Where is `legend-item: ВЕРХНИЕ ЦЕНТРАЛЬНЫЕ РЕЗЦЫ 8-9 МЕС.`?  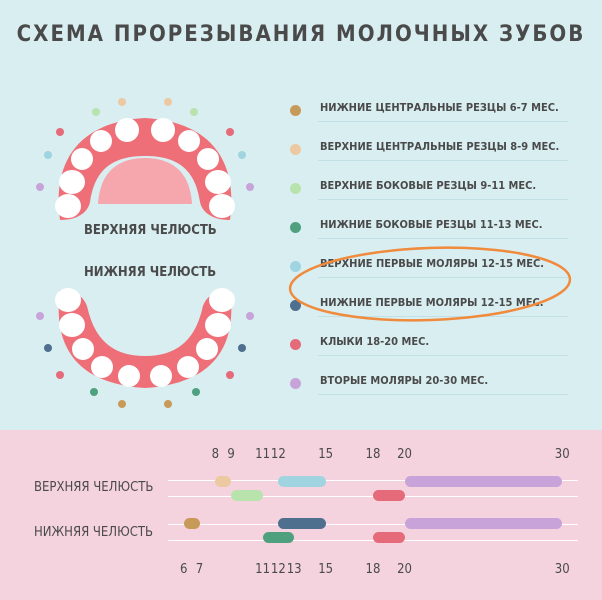
legend-item: ВЕРХНИЕ ЦЕНТРАЛЬНЫЕ РЕЗЦЫ 8-9 МЕС. is located at coordinates (430, 150).